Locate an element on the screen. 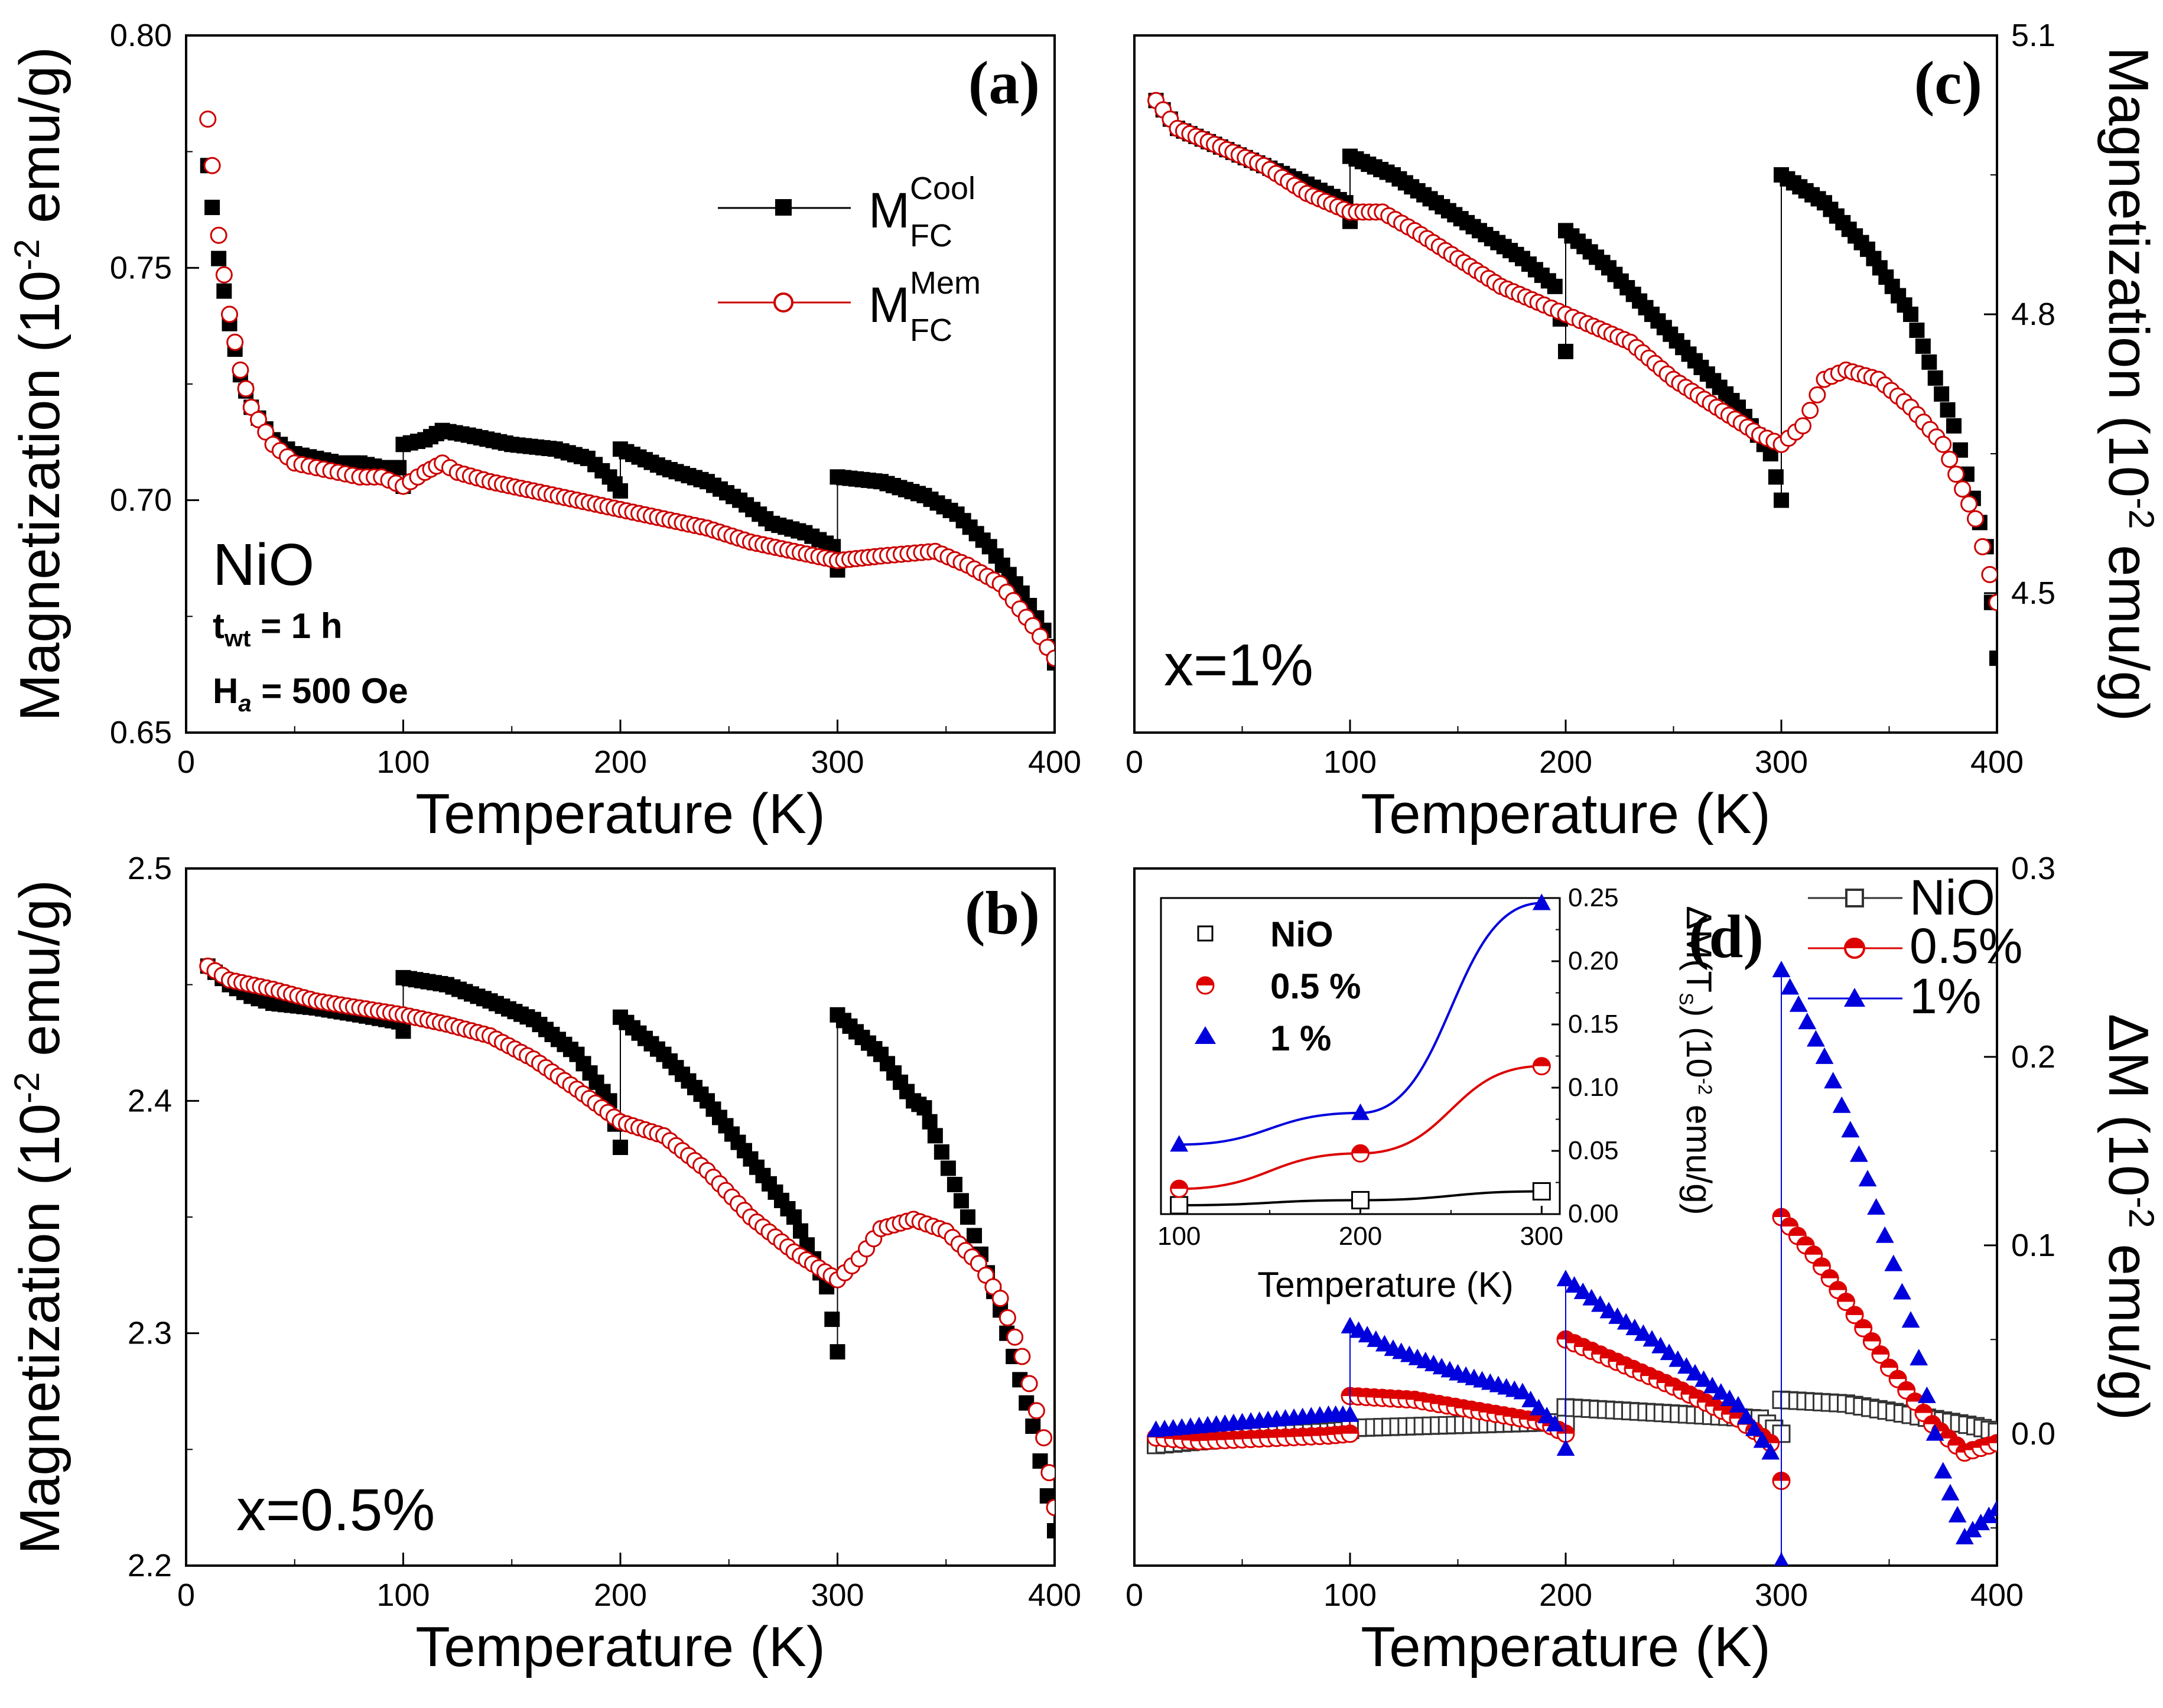 The width and height of the screenshot is (2163, 1708). legend-d-nio-label: NiO is located at coordinates (1952, 897).